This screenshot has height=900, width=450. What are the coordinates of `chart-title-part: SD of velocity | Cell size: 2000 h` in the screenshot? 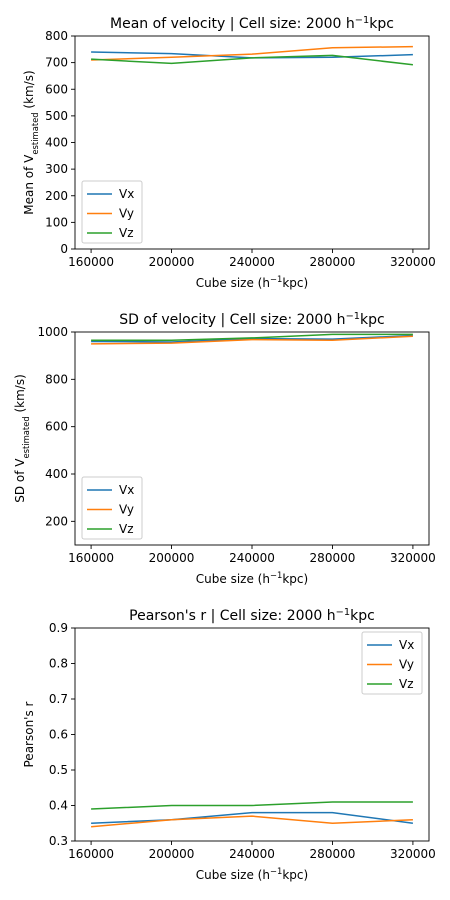 It's located at (232, 320).